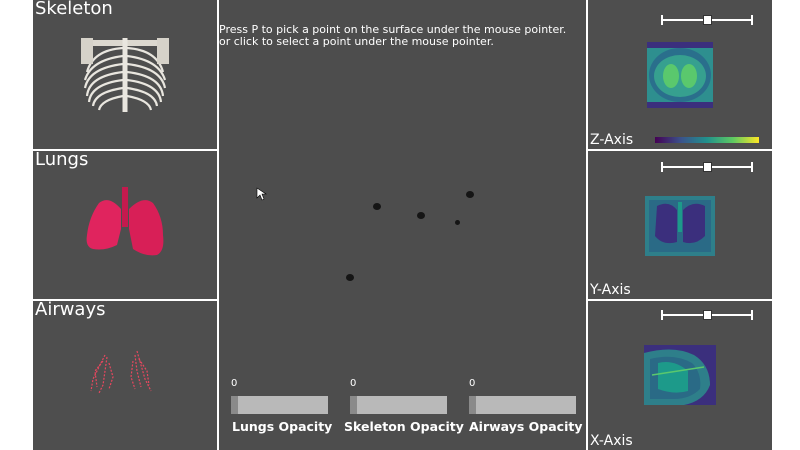 The image size is (800, 450). What do you see at coordinates (398, 405) in the screenshot?
I see `skeleton-opacity-track` at bounding box center [398, 405].